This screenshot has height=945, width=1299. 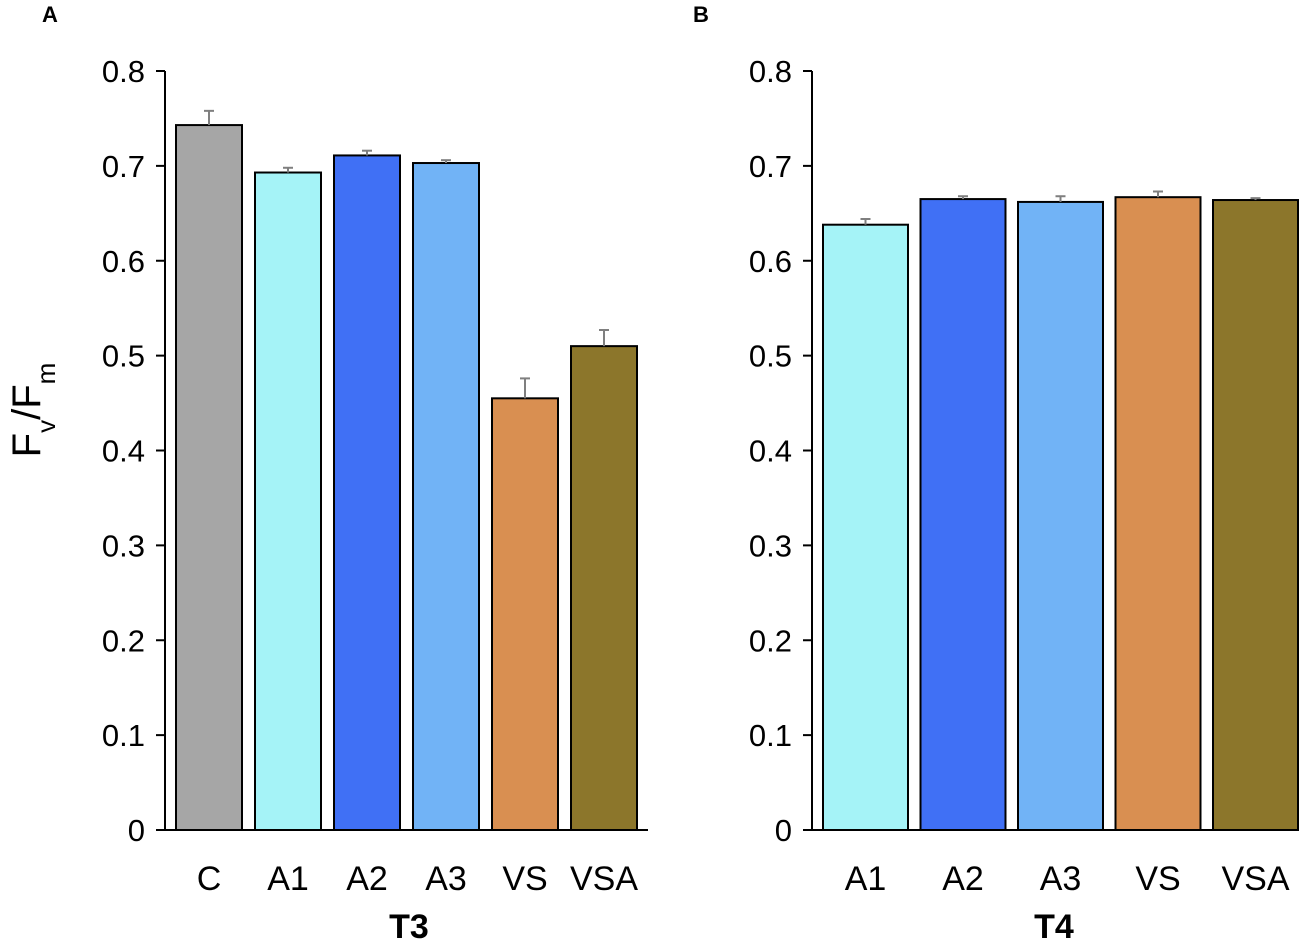 I want to click on panel-a-bar-vsa, so click(x=604, y=588).